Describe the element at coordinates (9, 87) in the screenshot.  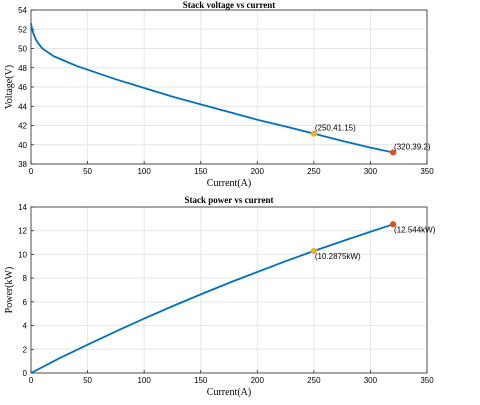
I see `y-axis-label: Voltage(V)` at that location.